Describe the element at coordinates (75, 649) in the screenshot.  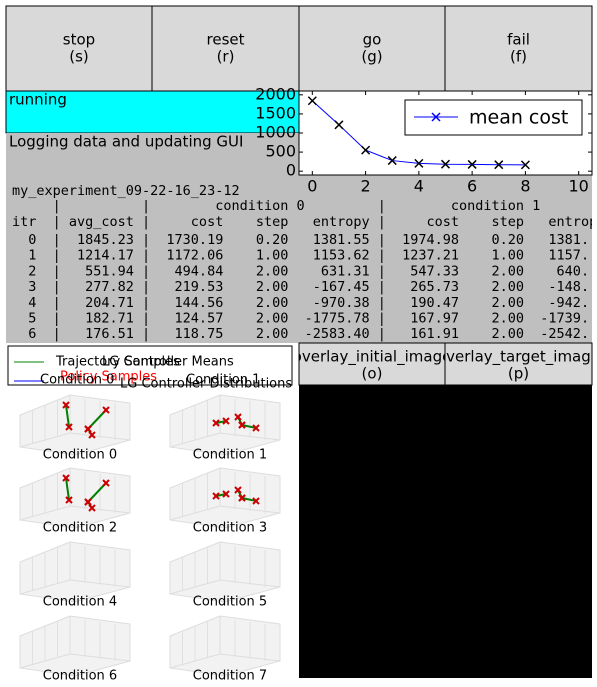
I see `subplot-3d: Condition 6` at that location.